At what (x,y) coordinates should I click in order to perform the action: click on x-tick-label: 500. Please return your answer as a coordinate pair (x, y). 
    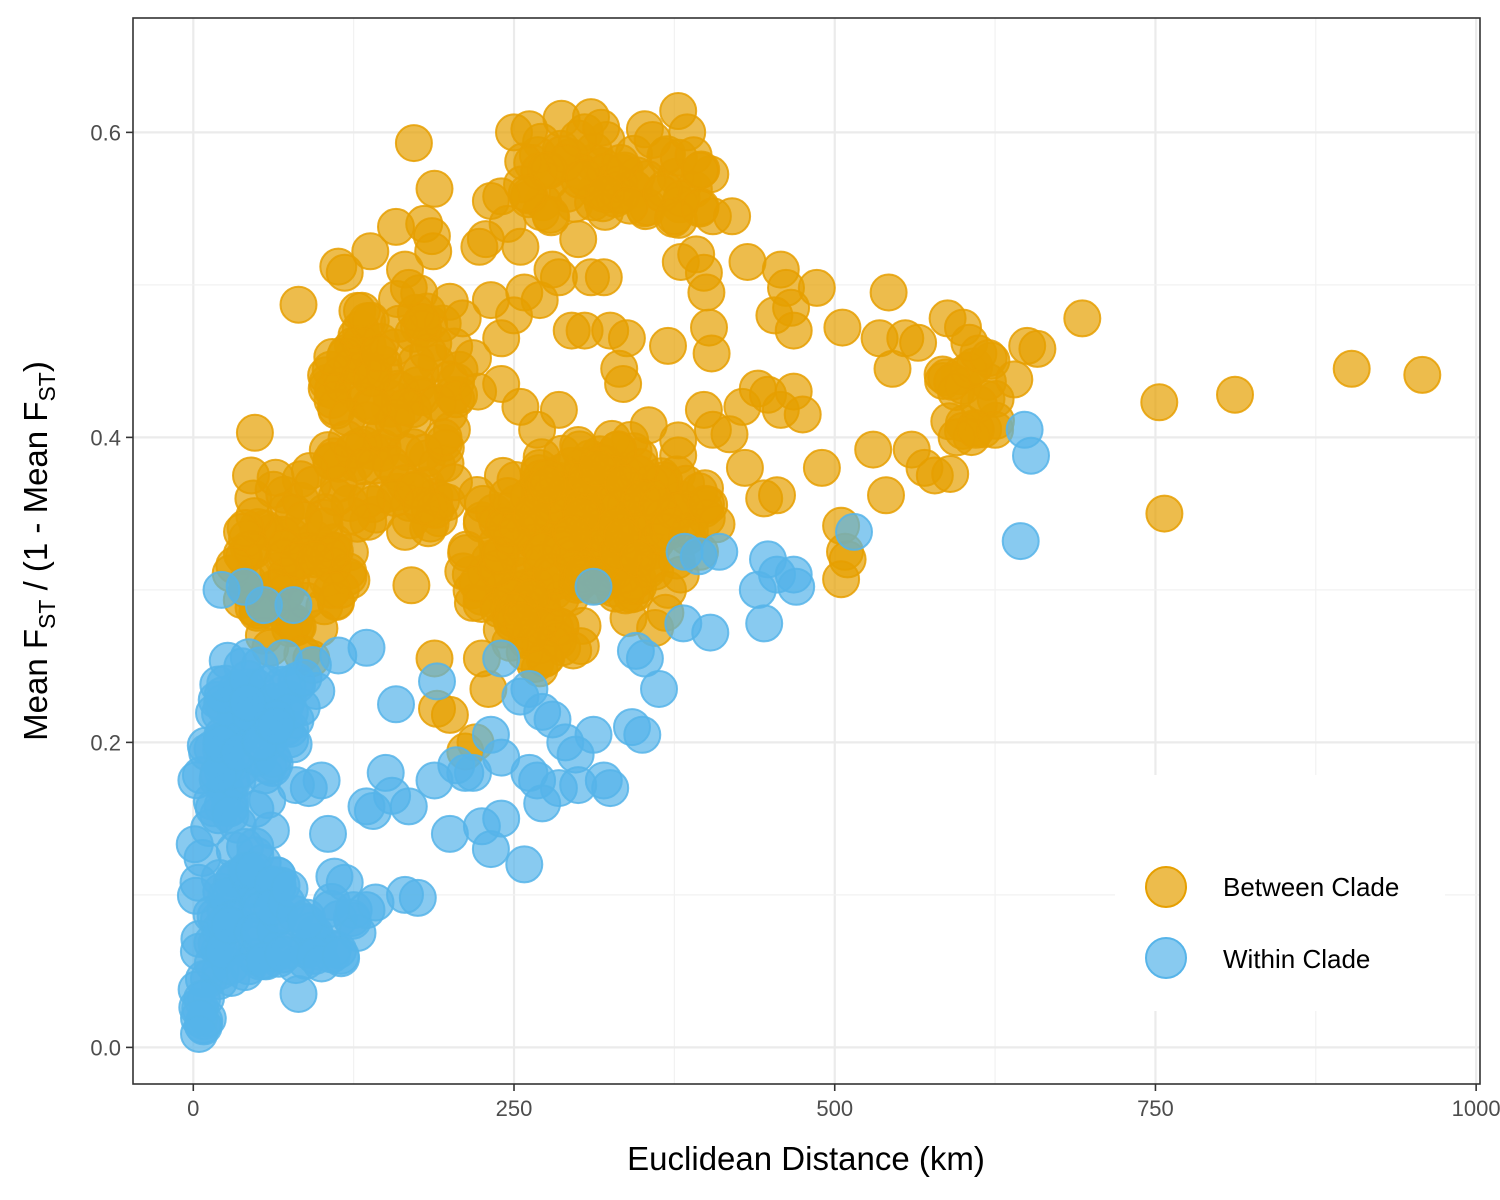
    Looking at the image, I should click on (834, 1108).